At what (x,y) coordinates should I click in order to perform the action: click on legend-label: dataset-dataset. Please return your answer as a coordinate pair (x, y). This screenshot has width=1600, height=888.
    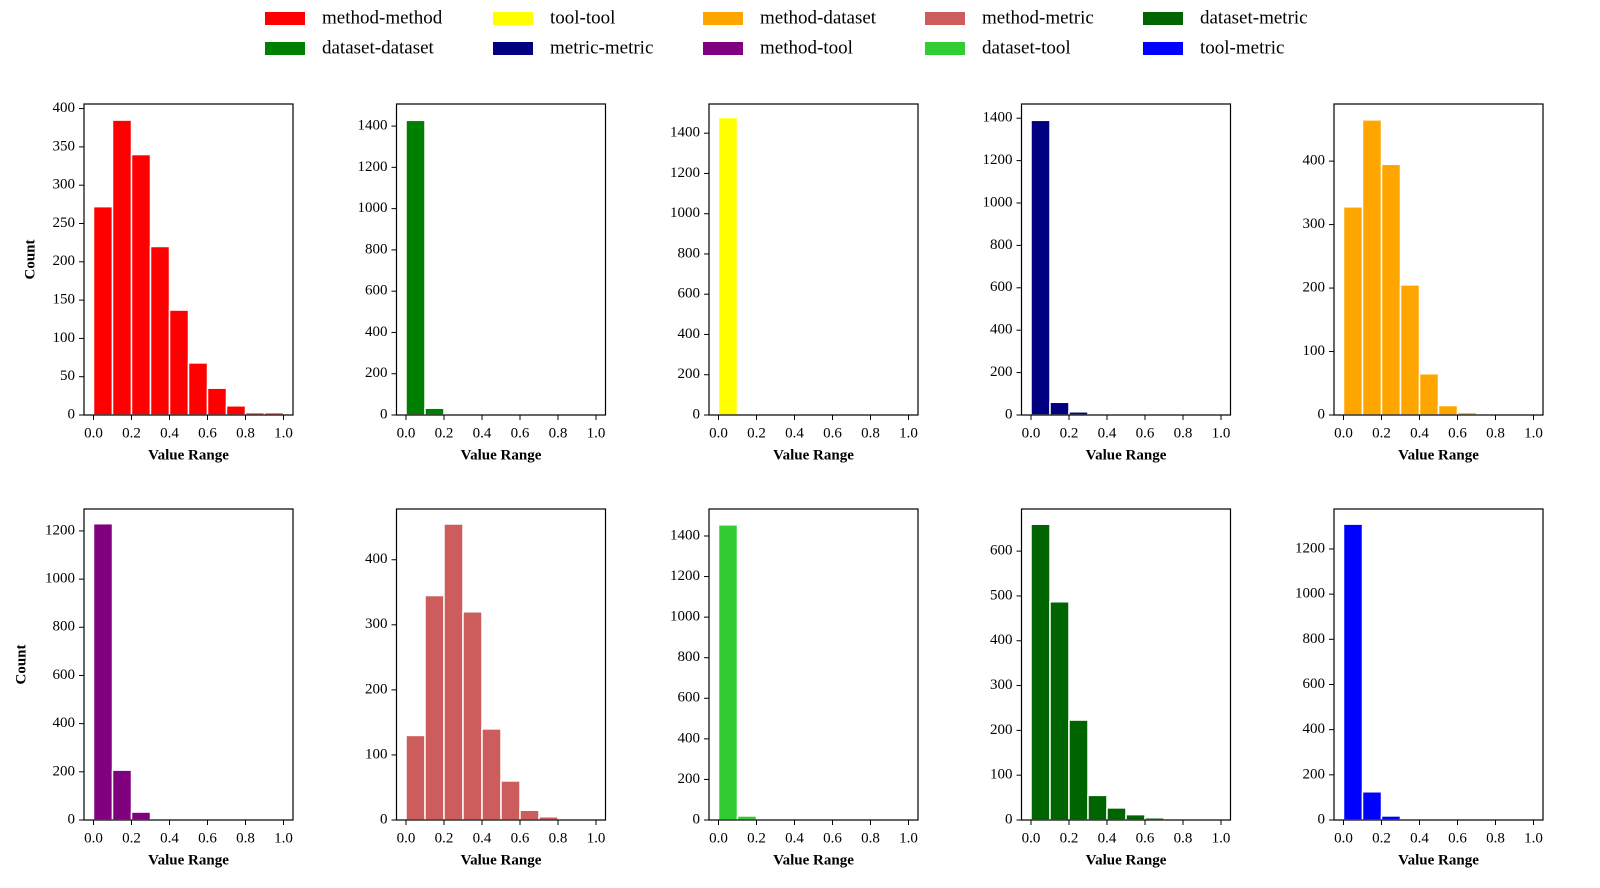
    Looking at the image, I should click on (378, 47).